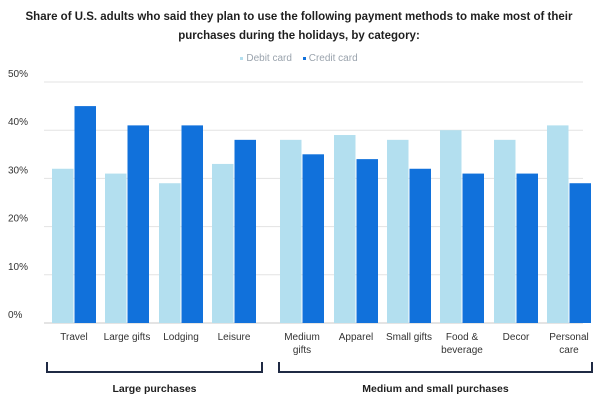  Describe the element at coordinates (18, 219) in the screenshot. I see `y-tick-label: 20%` at that location.